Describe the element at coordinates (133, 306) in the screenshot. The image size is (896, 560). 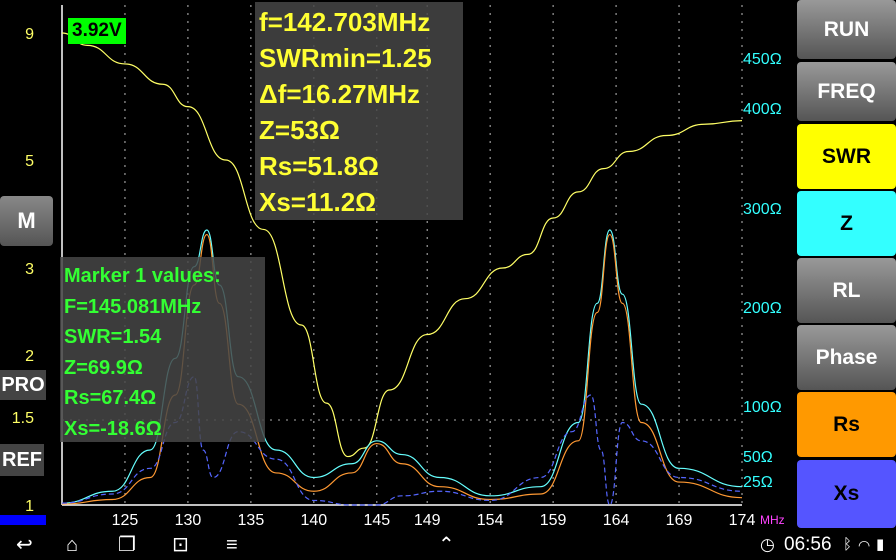
I see `marker-frequency: F=145.081MHz` at that location.